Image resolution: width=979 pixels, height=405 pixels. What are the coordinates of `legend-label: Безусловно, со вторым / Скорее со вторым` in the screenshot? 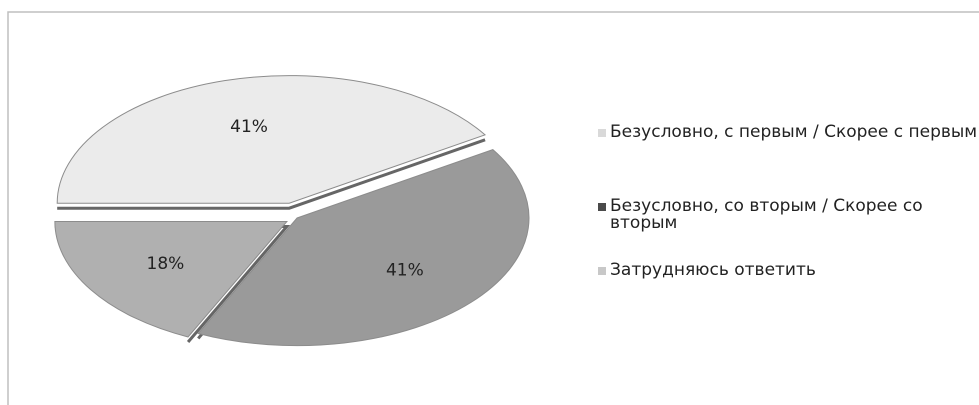 It's located at (766, 214).